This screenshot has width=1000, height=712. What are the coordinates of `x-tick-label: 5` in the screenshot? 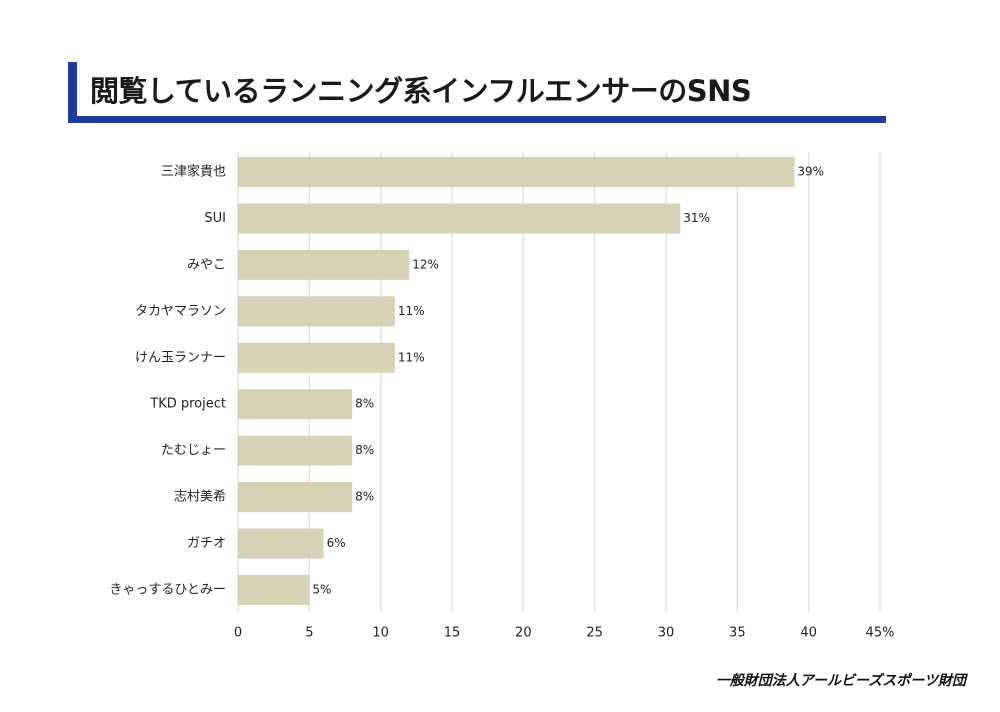 It's located at (309, 633).